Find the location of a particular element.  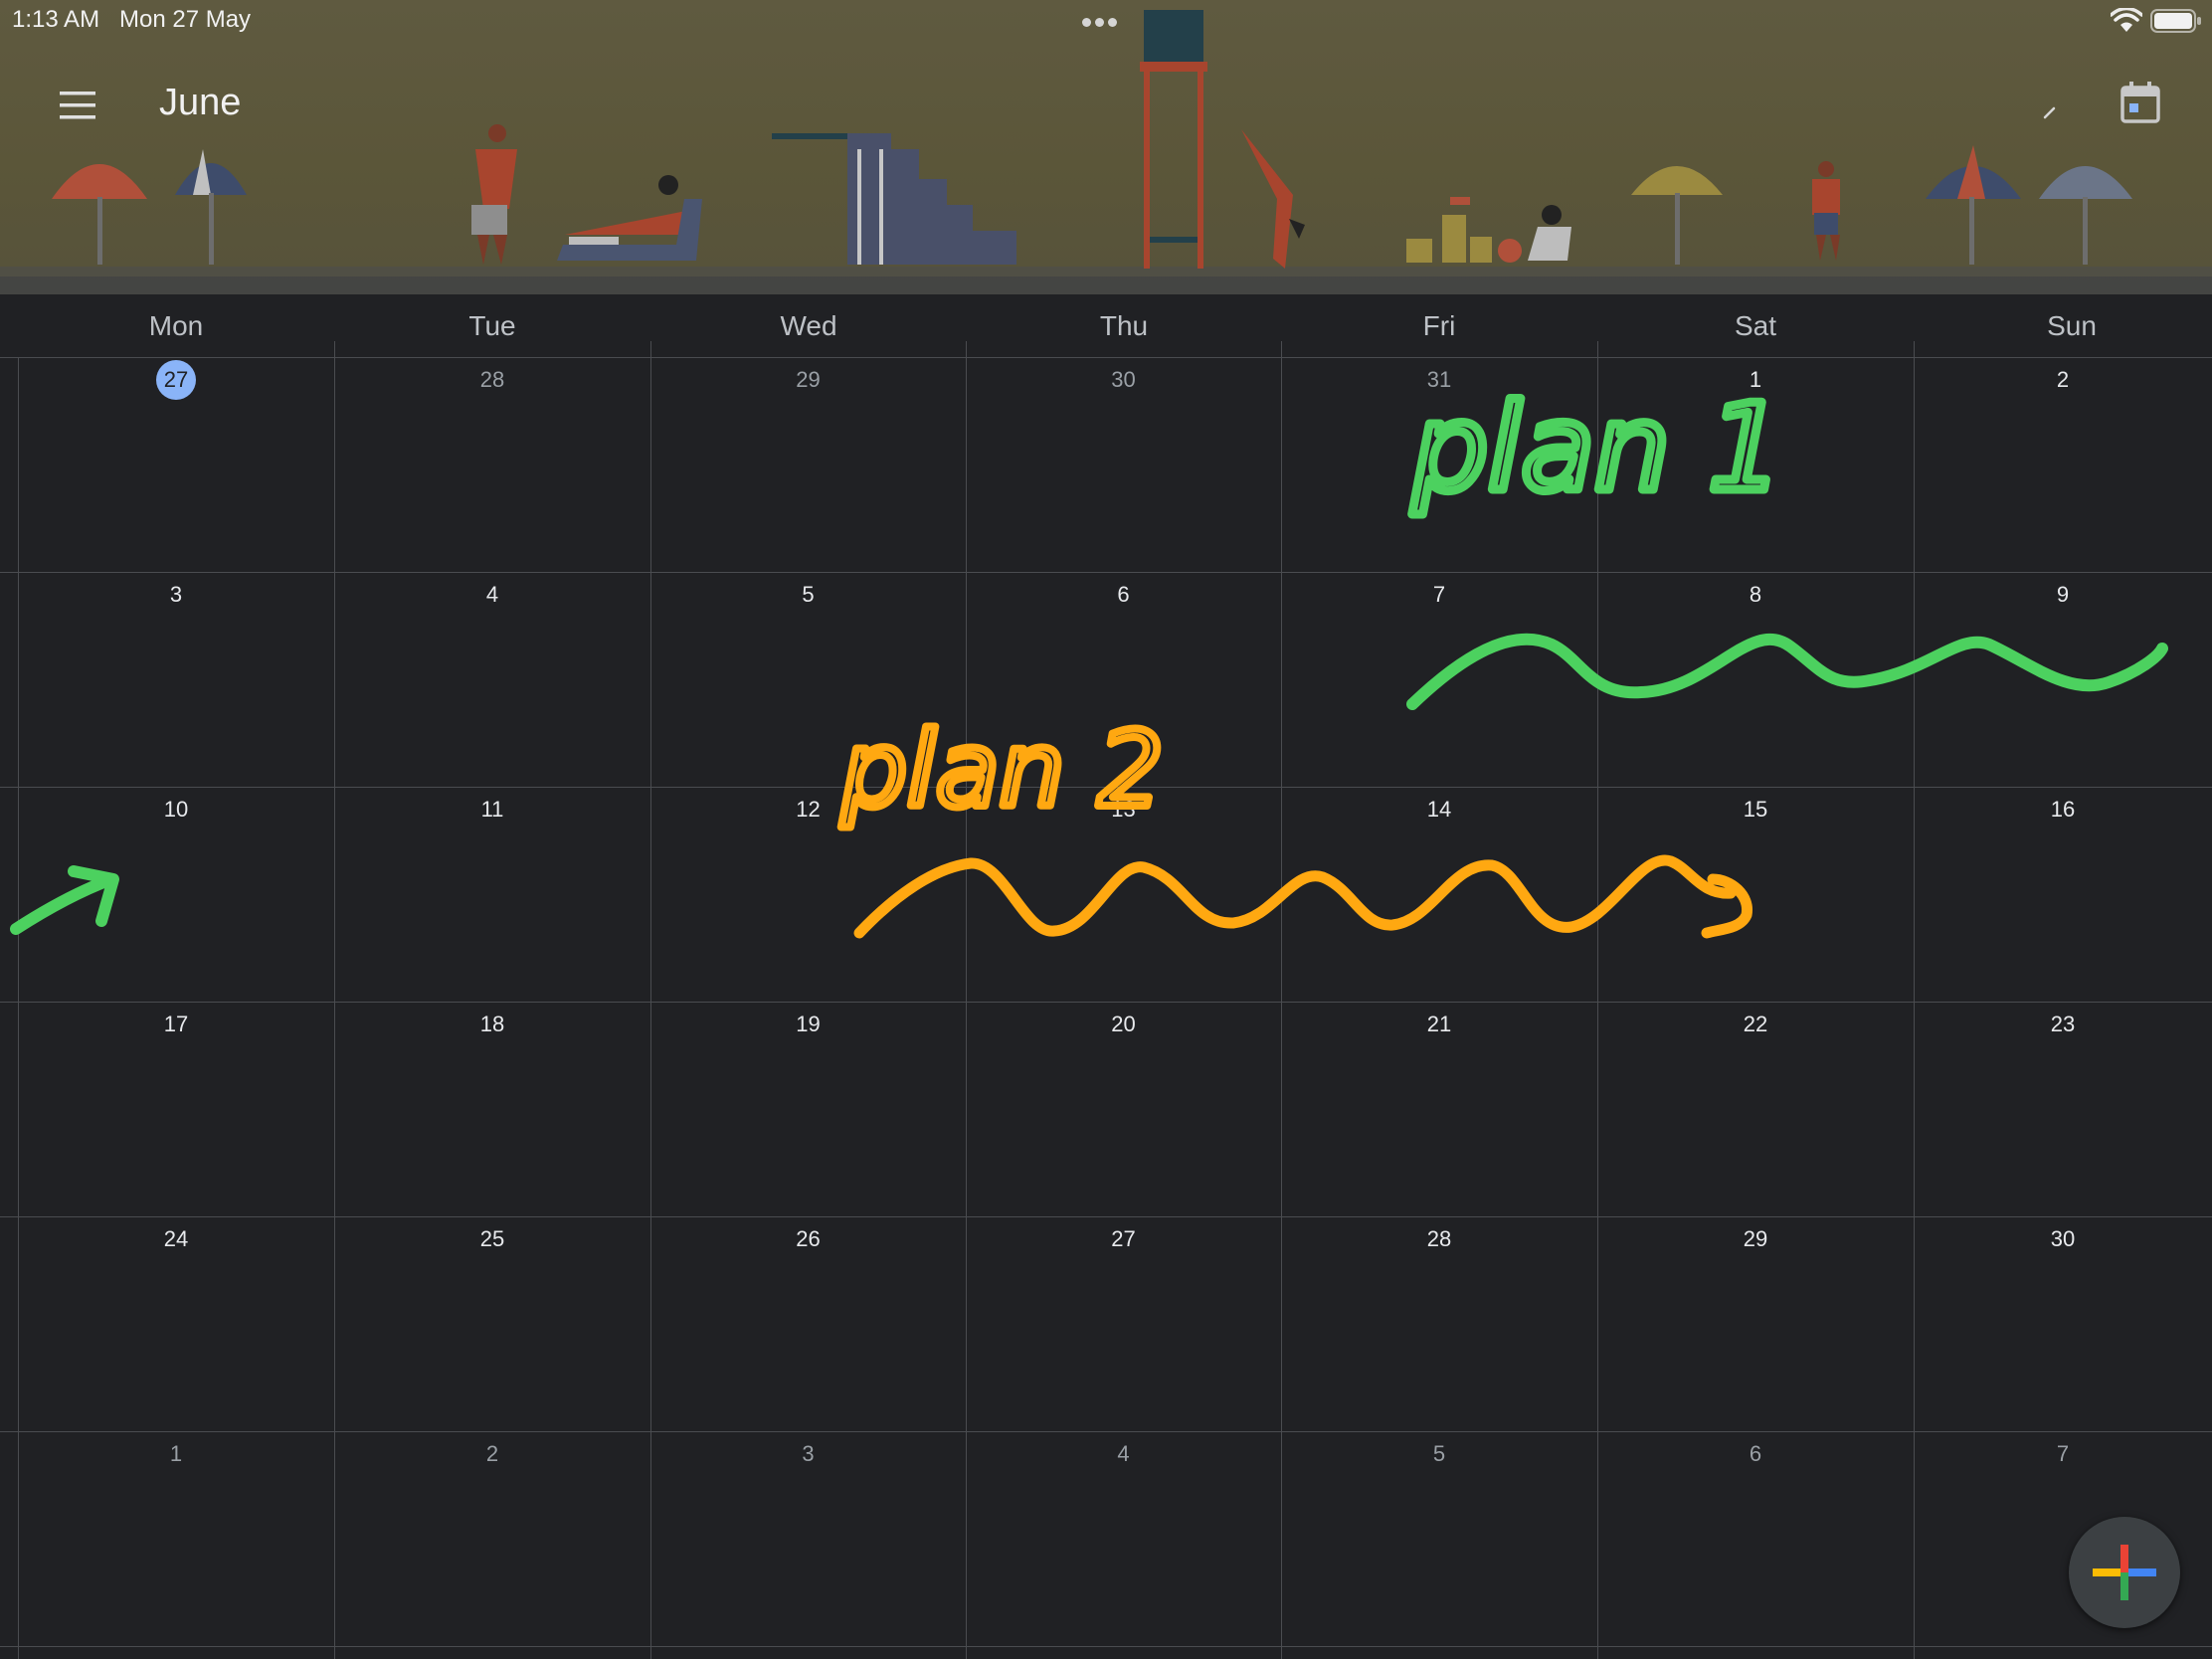

day-cell: 14 is located at coordinates (1439, 894).